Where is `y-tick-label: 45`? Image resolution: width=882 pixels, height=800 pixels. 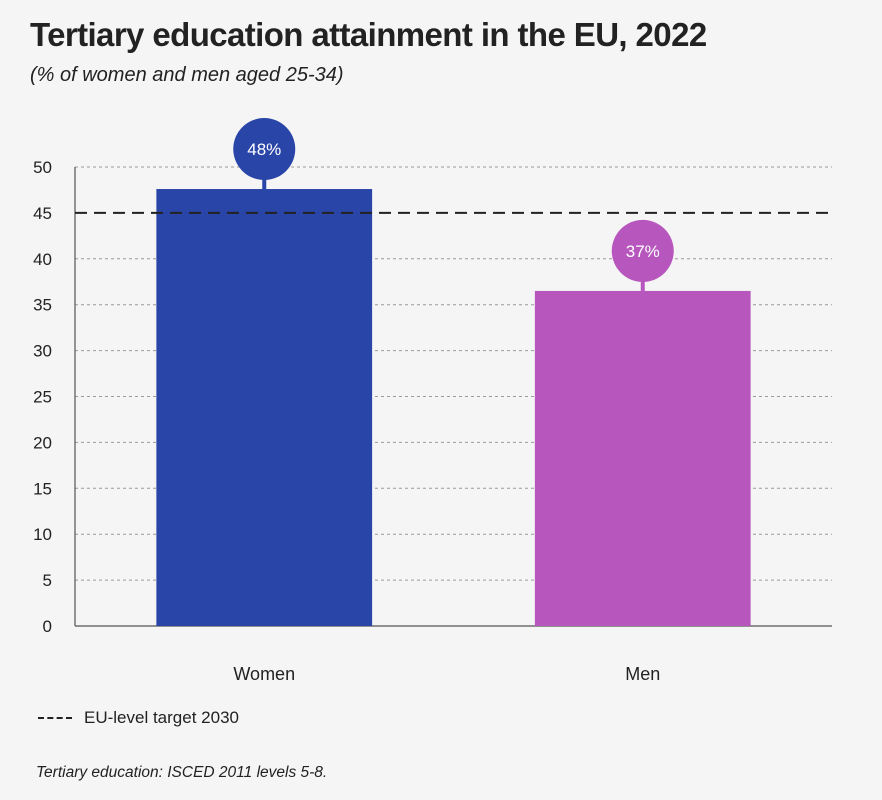
y-tick-label: 45 is located at coordinates (42, 213).